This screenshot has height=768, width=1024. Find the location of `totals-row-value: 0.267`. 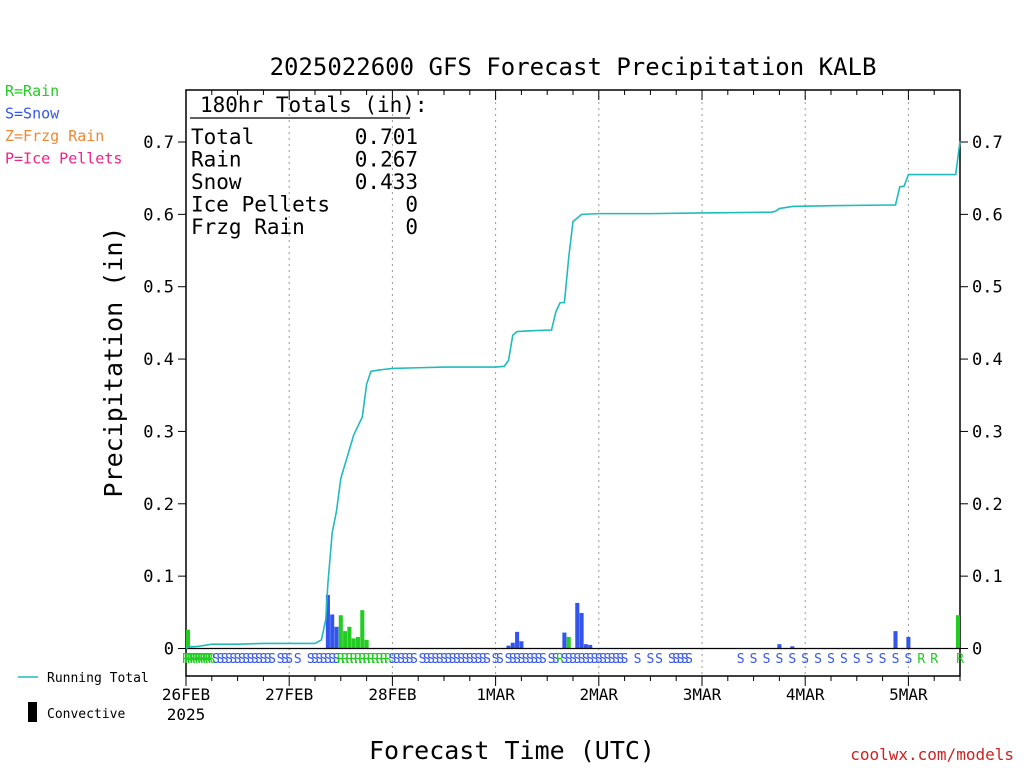

totals-row-value: 0.267 is located at coordinates (386, 160).